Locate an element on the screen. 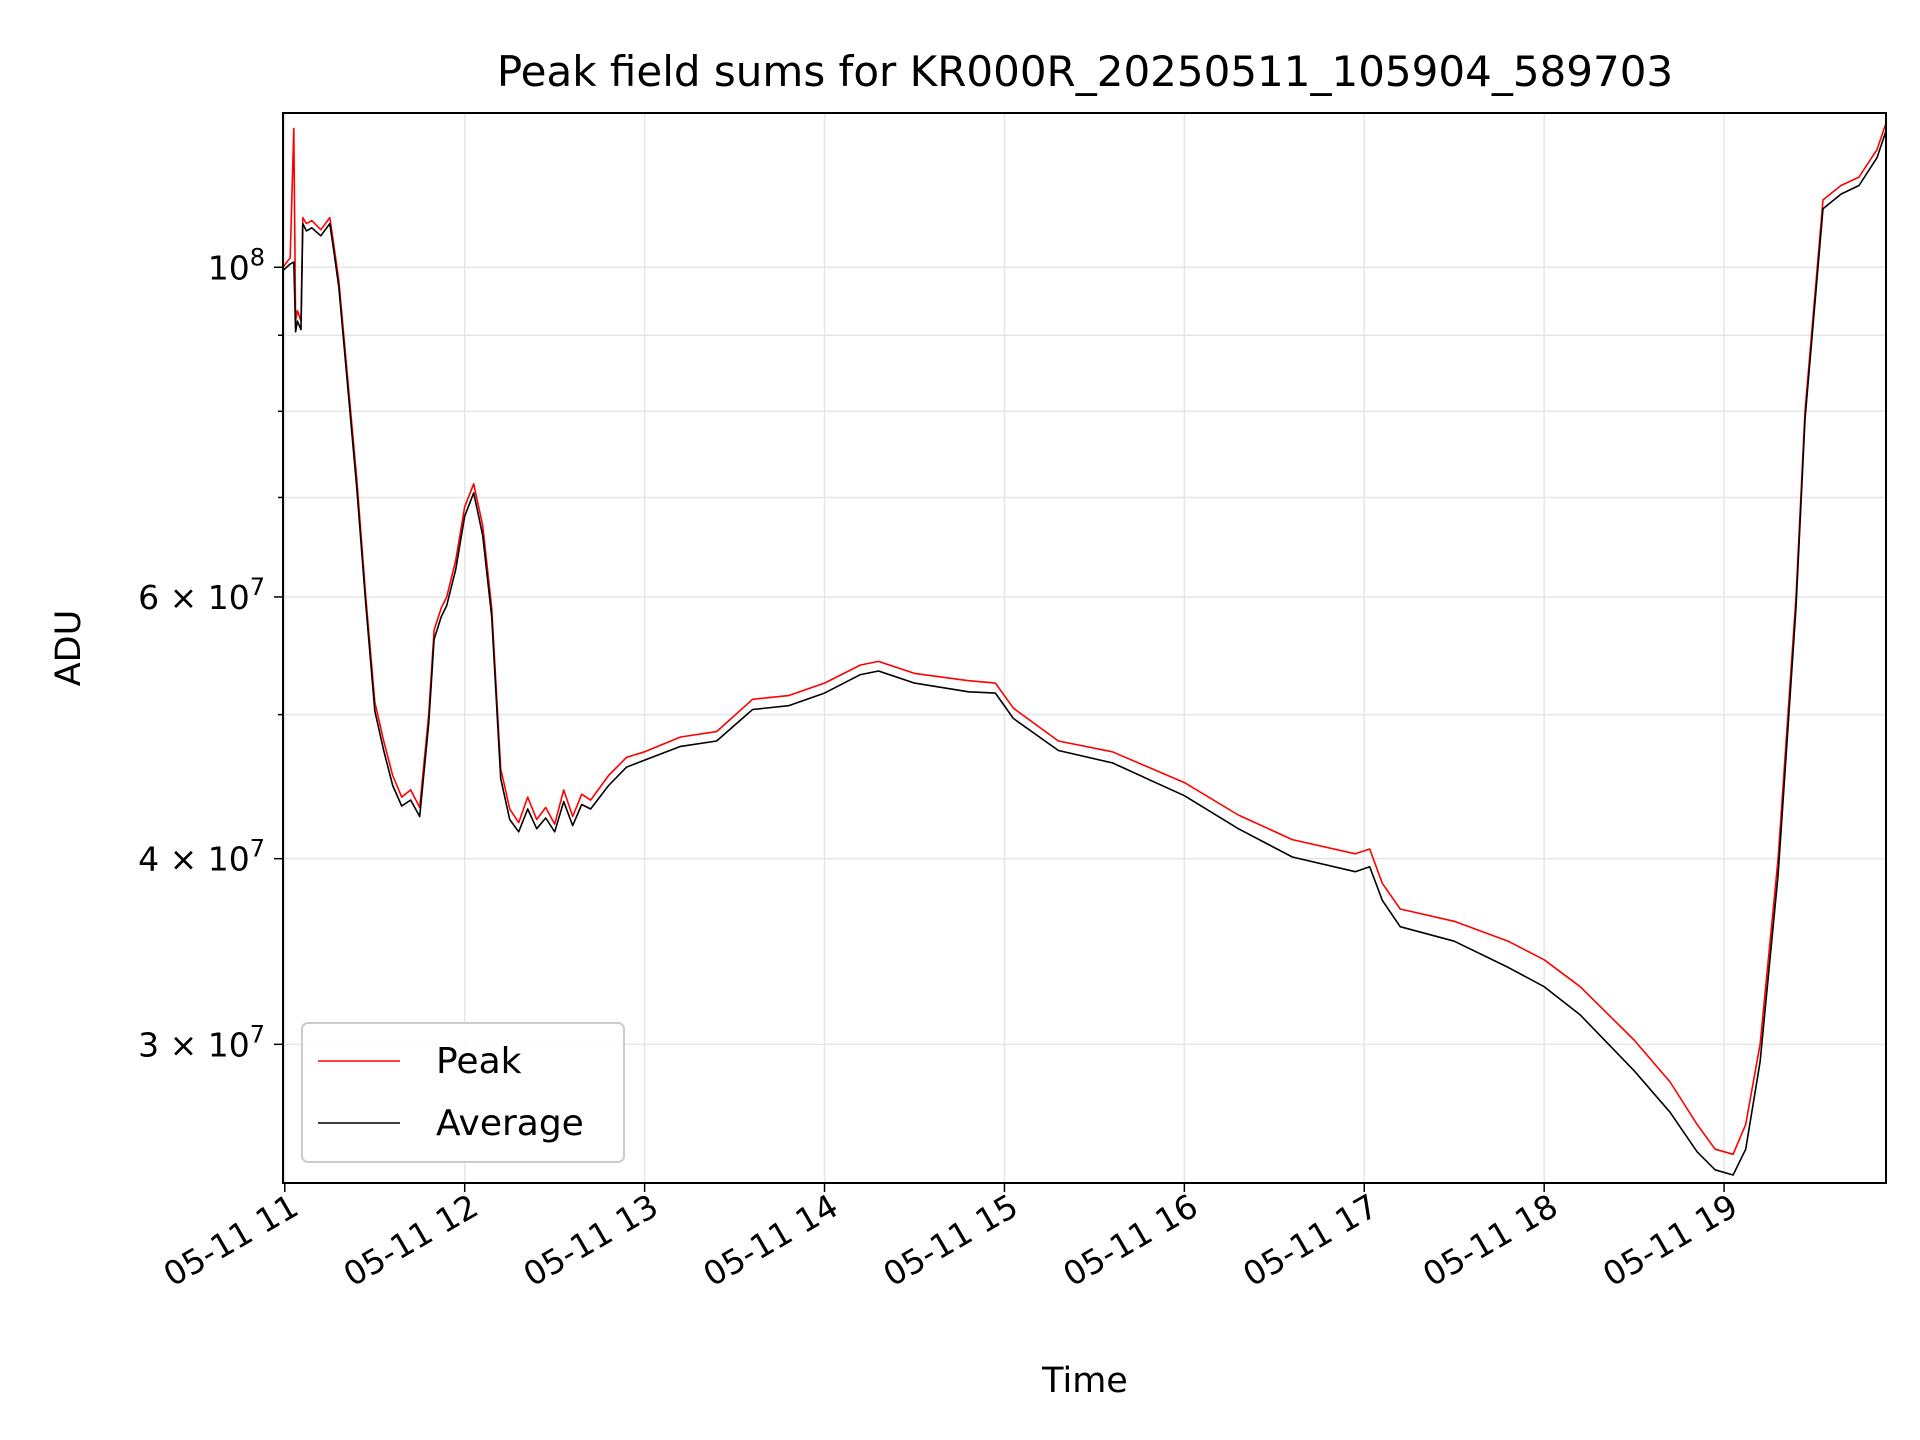  y-axis: 3 × 107 4 × 107 6 × 107 108 is located at coordinates (210, 653).